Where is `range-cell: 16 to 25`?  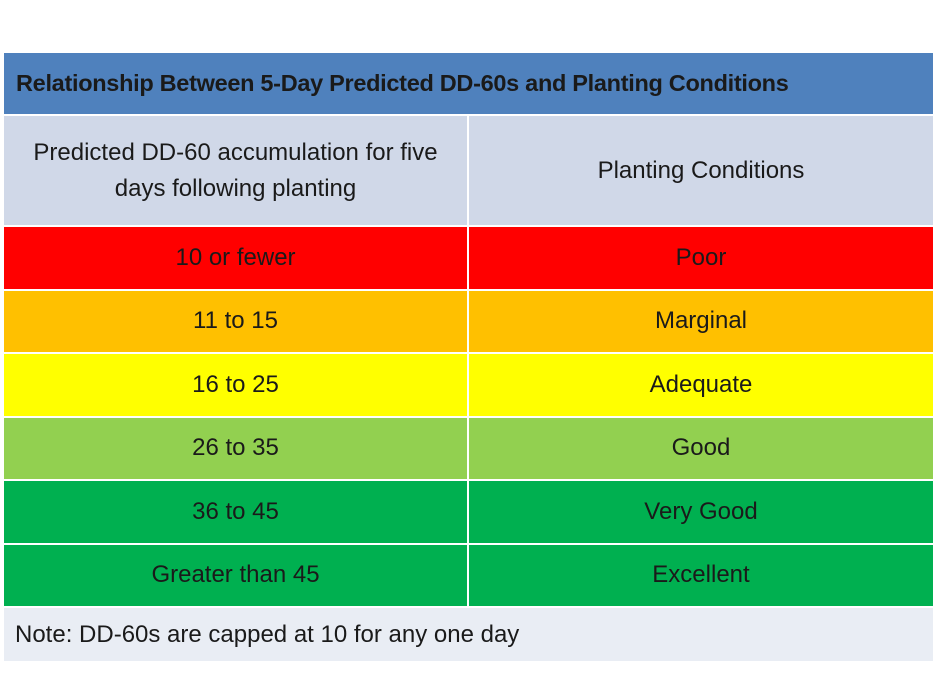 range-cell: 16 to 25 is located at coordinates (236, 385).